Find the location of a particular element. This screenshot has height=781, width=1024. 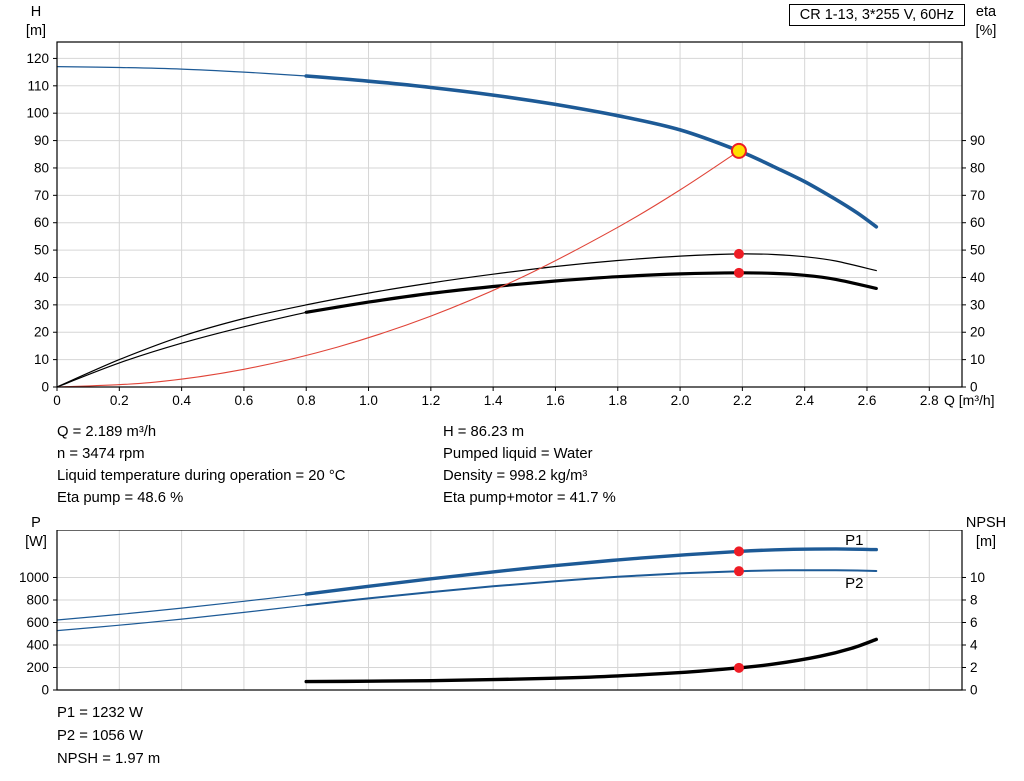

tick-label-right: 30 is located at coordinates (977, 304).